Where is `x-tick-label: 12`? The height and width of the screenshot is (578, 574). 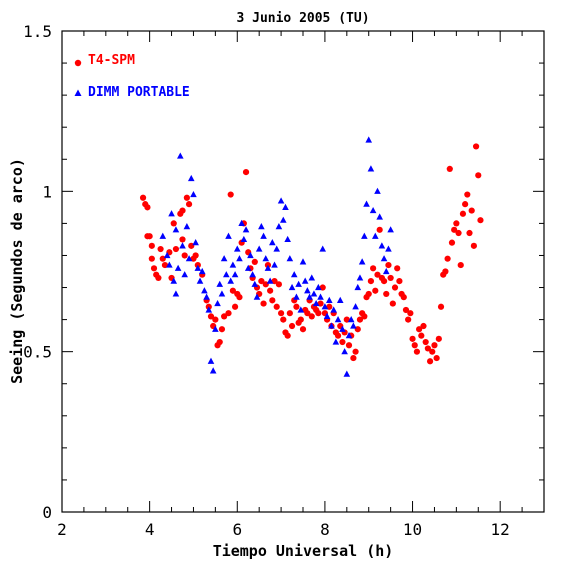
x-tick-label: 12 is located at coordinates (500, 529).